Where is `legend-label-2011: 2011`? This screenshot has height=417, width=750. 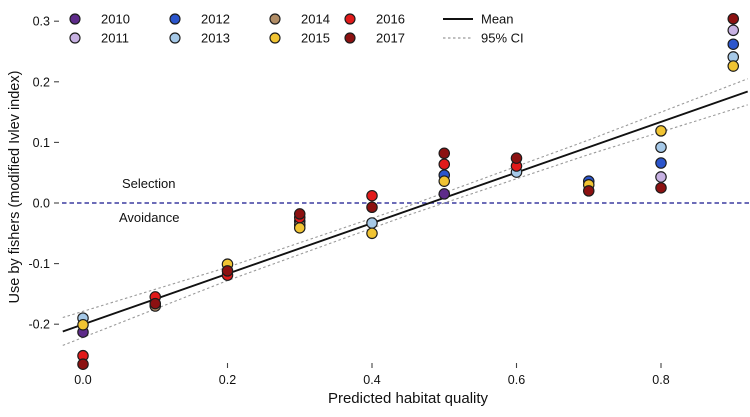 legend-label-2011: 2011 is located at coordinates (115, 38).